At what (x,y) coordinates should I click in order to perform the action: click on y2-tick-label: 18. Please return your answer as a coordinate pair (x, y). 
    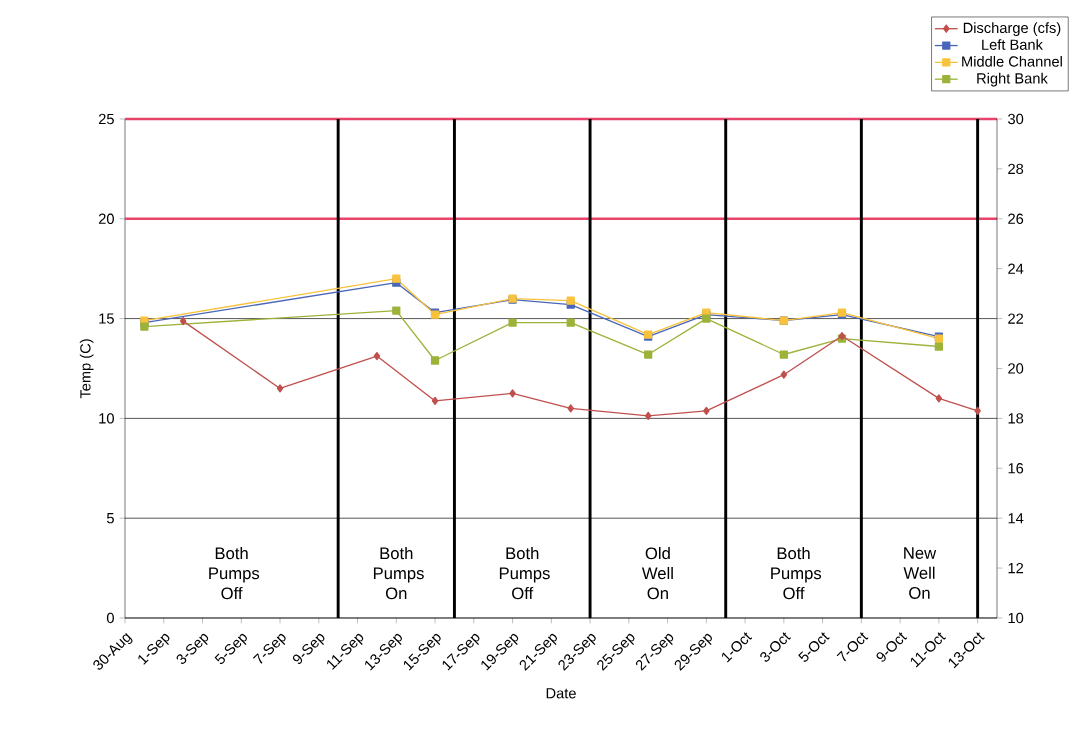
    Looking at the image, I should click on (1016, 418).